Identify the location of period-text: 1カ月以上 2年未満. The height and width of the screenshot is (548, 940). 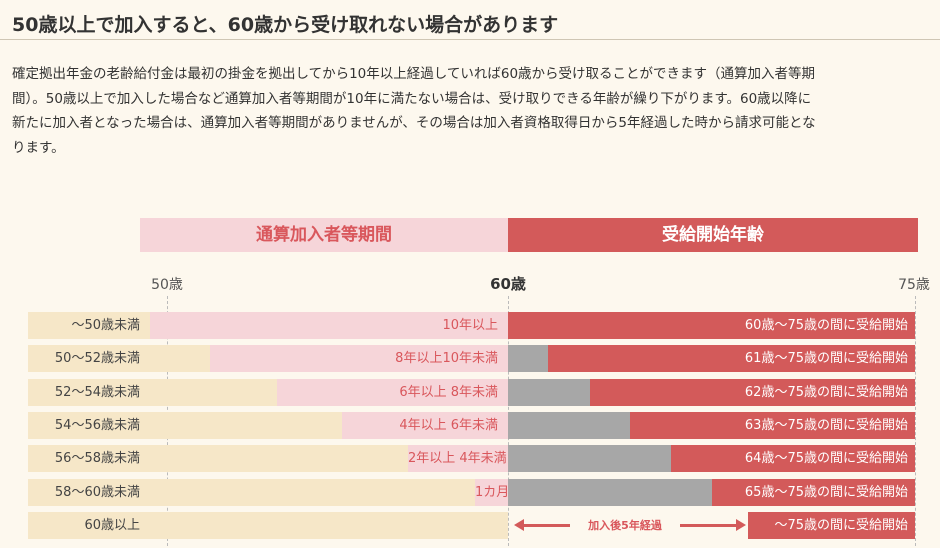
(531, 492).